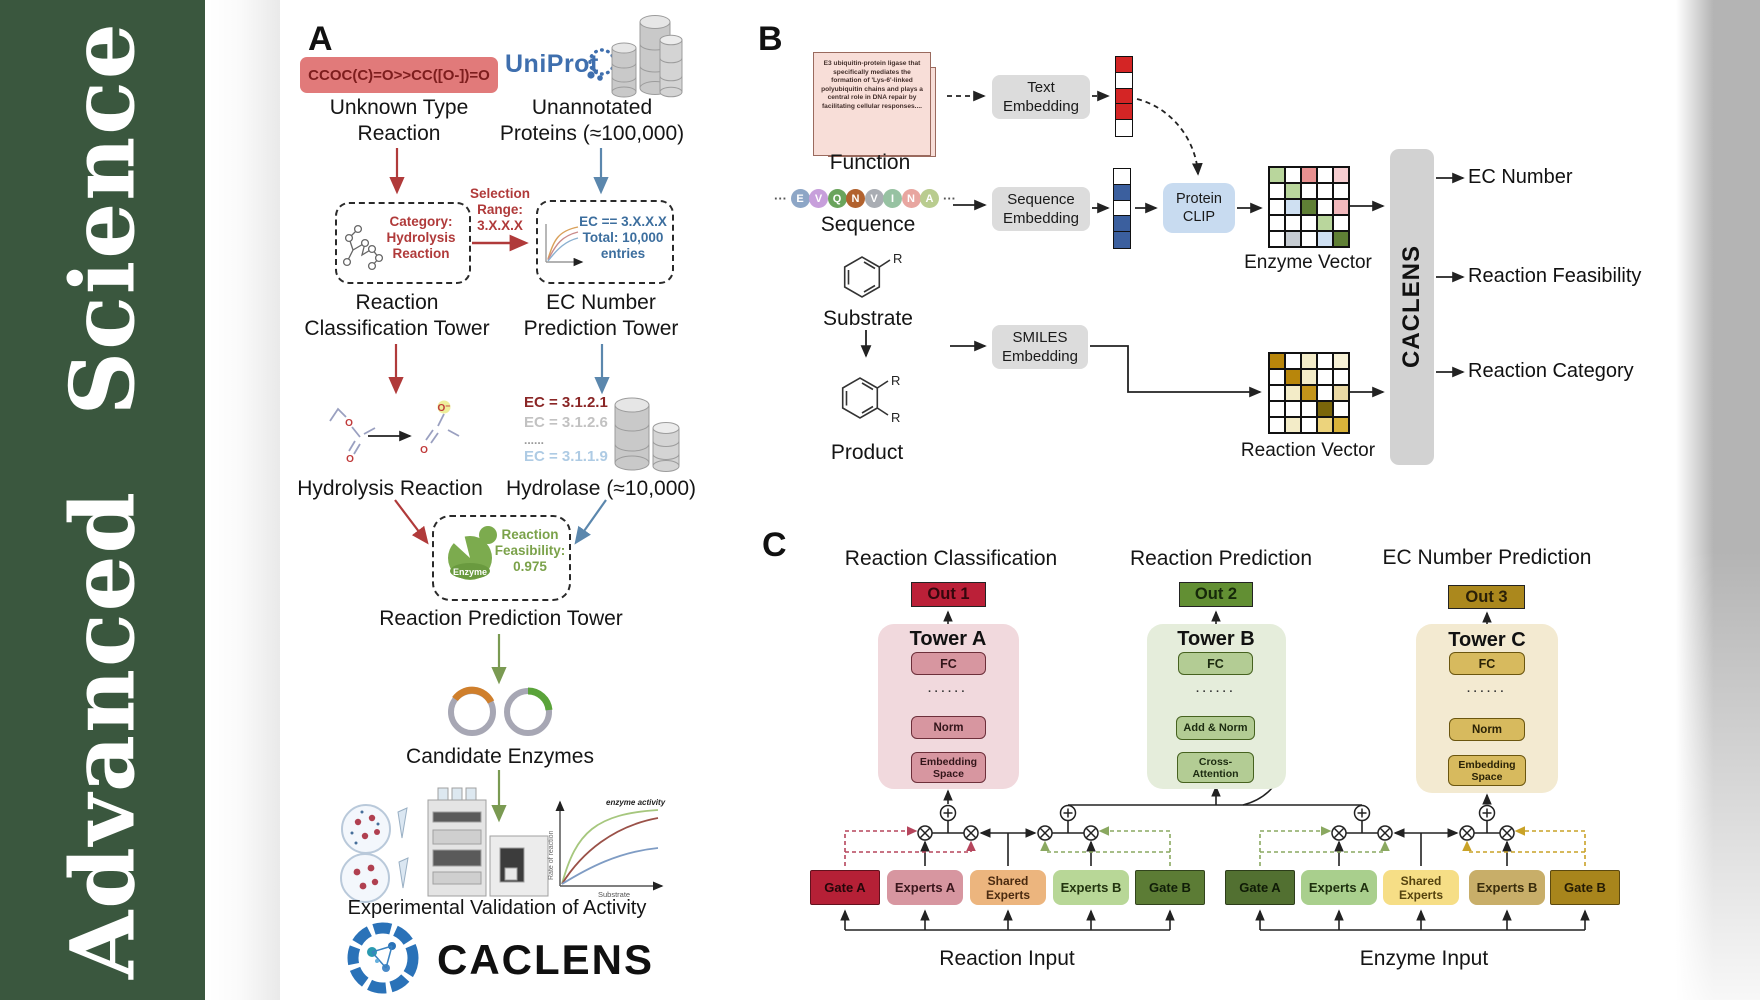 Image resolution: width=1760 pixels, height=1000 pixels. I want to click on enzyme-gate-a: Gate A, so click(1260, 887).